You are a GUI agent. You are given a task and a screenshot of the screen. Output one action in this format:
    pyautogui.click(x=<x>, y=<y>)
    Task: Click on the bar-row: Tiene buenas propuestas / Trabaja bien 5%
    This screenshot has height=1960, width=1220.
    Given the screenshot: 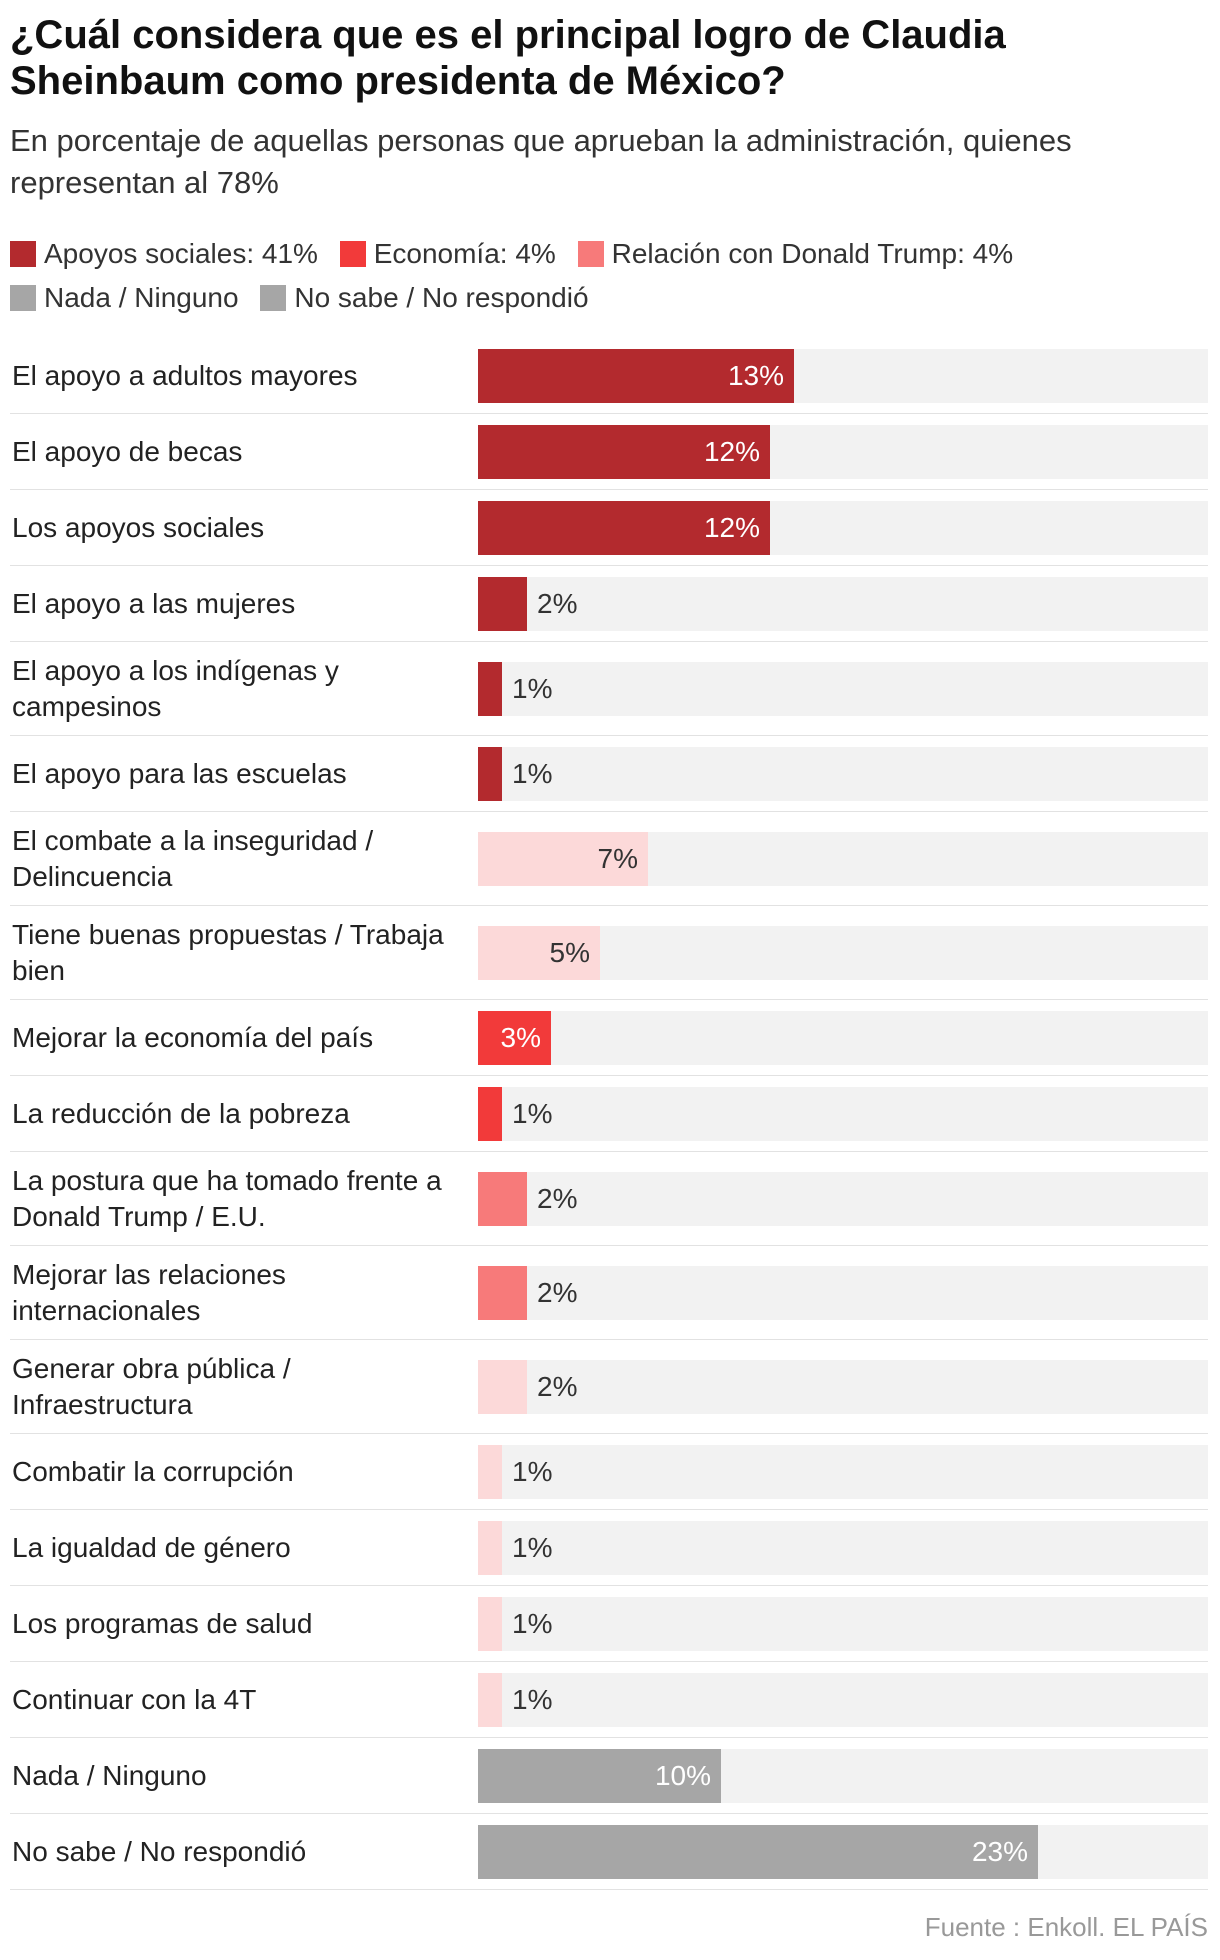 What is the action you would take?
    pyautogui.click(x=609, y=953)
    